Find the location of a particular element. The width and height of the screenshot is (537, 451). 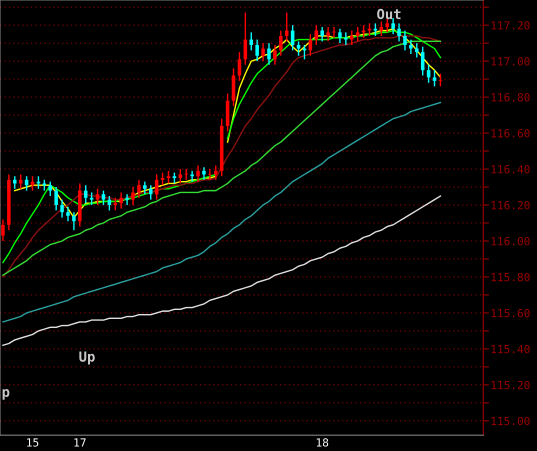

y-tick-label: 115.20 is located at coordinates (511, 385).